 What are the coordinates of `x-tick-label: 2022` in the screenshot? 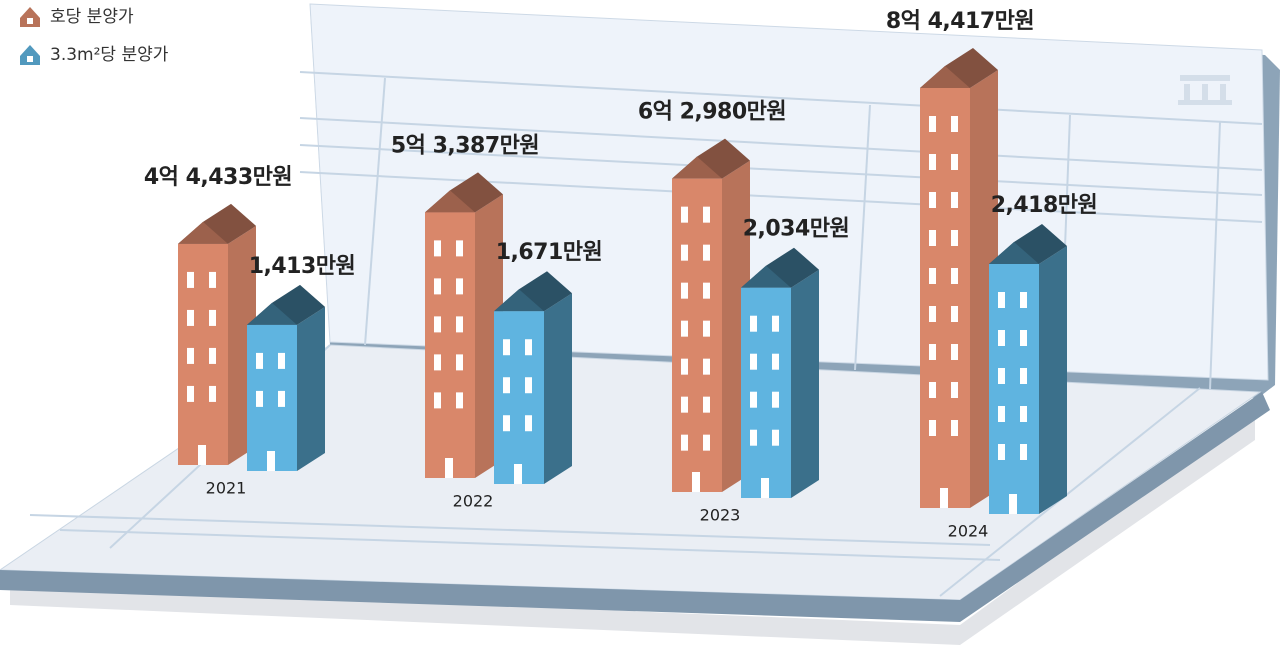 It's located at (473, 501).